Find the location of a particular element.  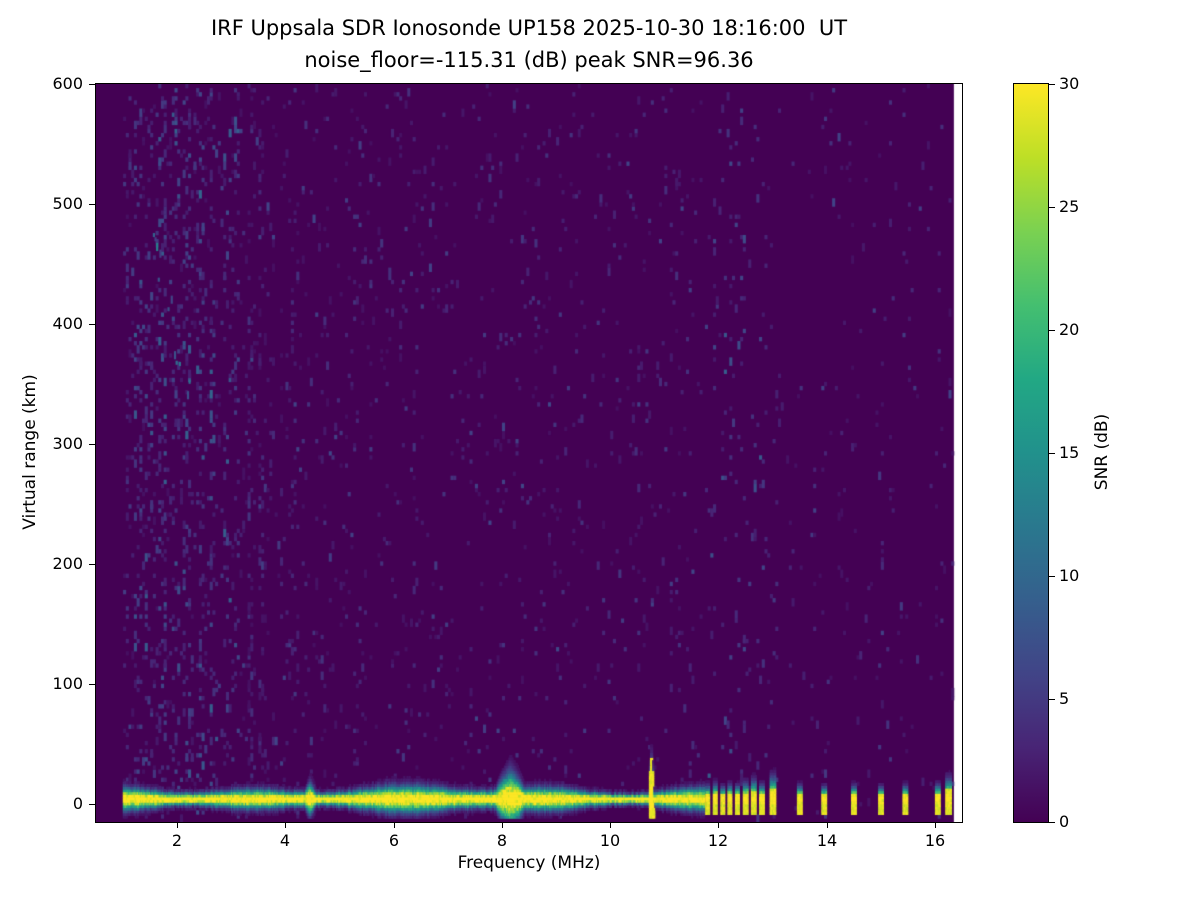

colorbar is located at coordinates (1031, 453).